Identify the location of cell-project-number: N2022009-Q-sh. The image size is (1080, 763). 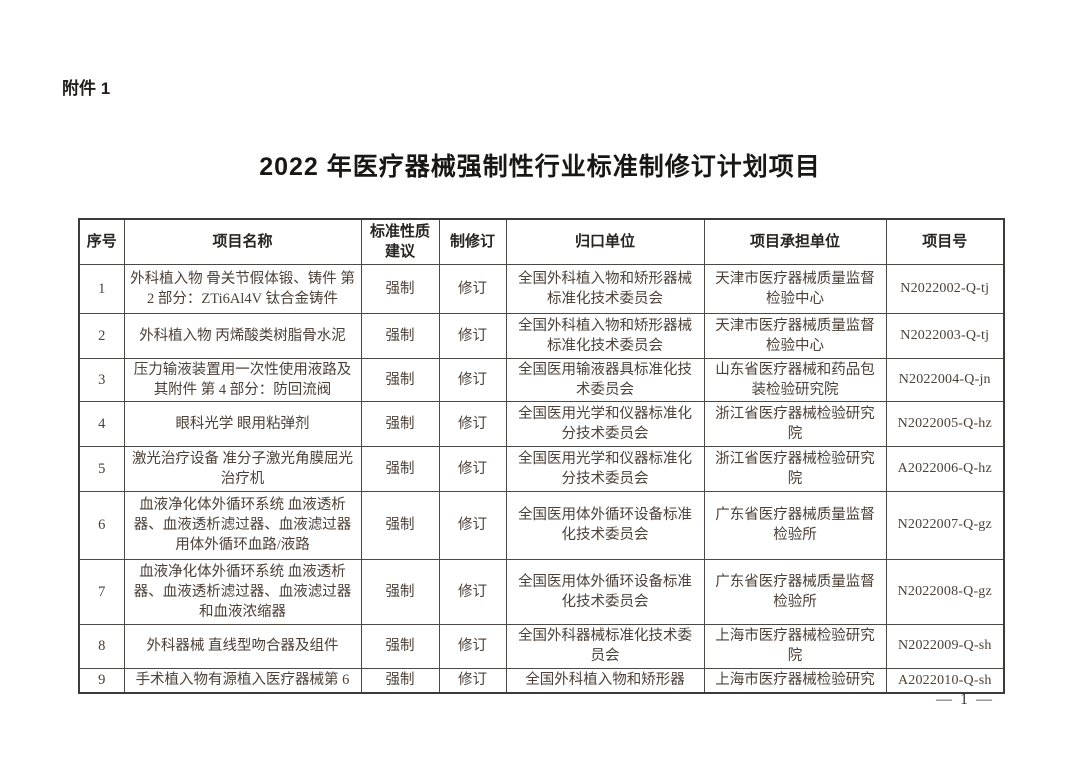
(945, 646).